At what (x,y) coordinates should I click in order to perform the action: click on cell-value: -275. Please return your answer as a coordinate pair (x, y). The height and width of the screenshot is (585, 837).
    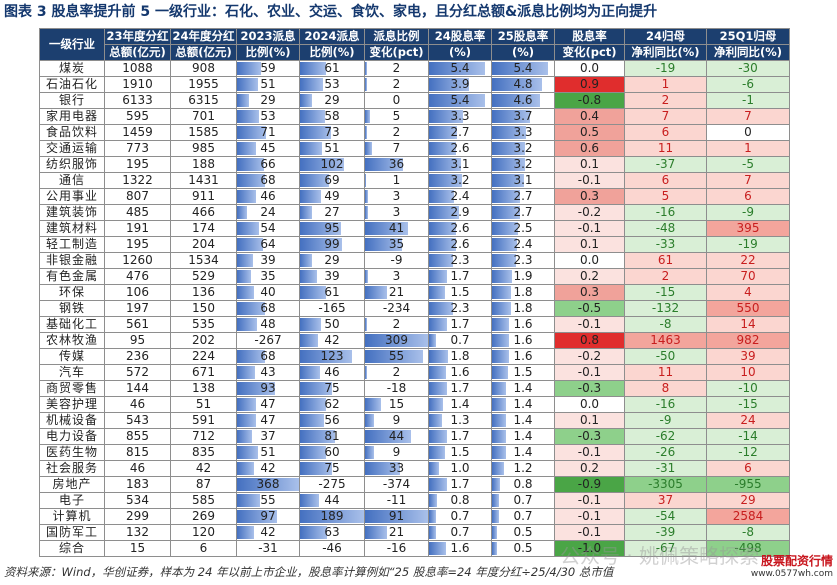
    Looking at the image, I should click on (332, 484).